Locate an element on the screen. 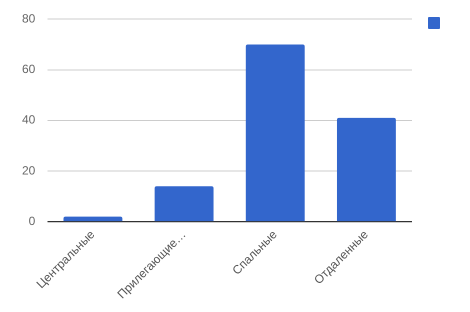 The width and height of the screenshot is (470, 312). y-tick-label: 80 is located at coordinates (29, 19).